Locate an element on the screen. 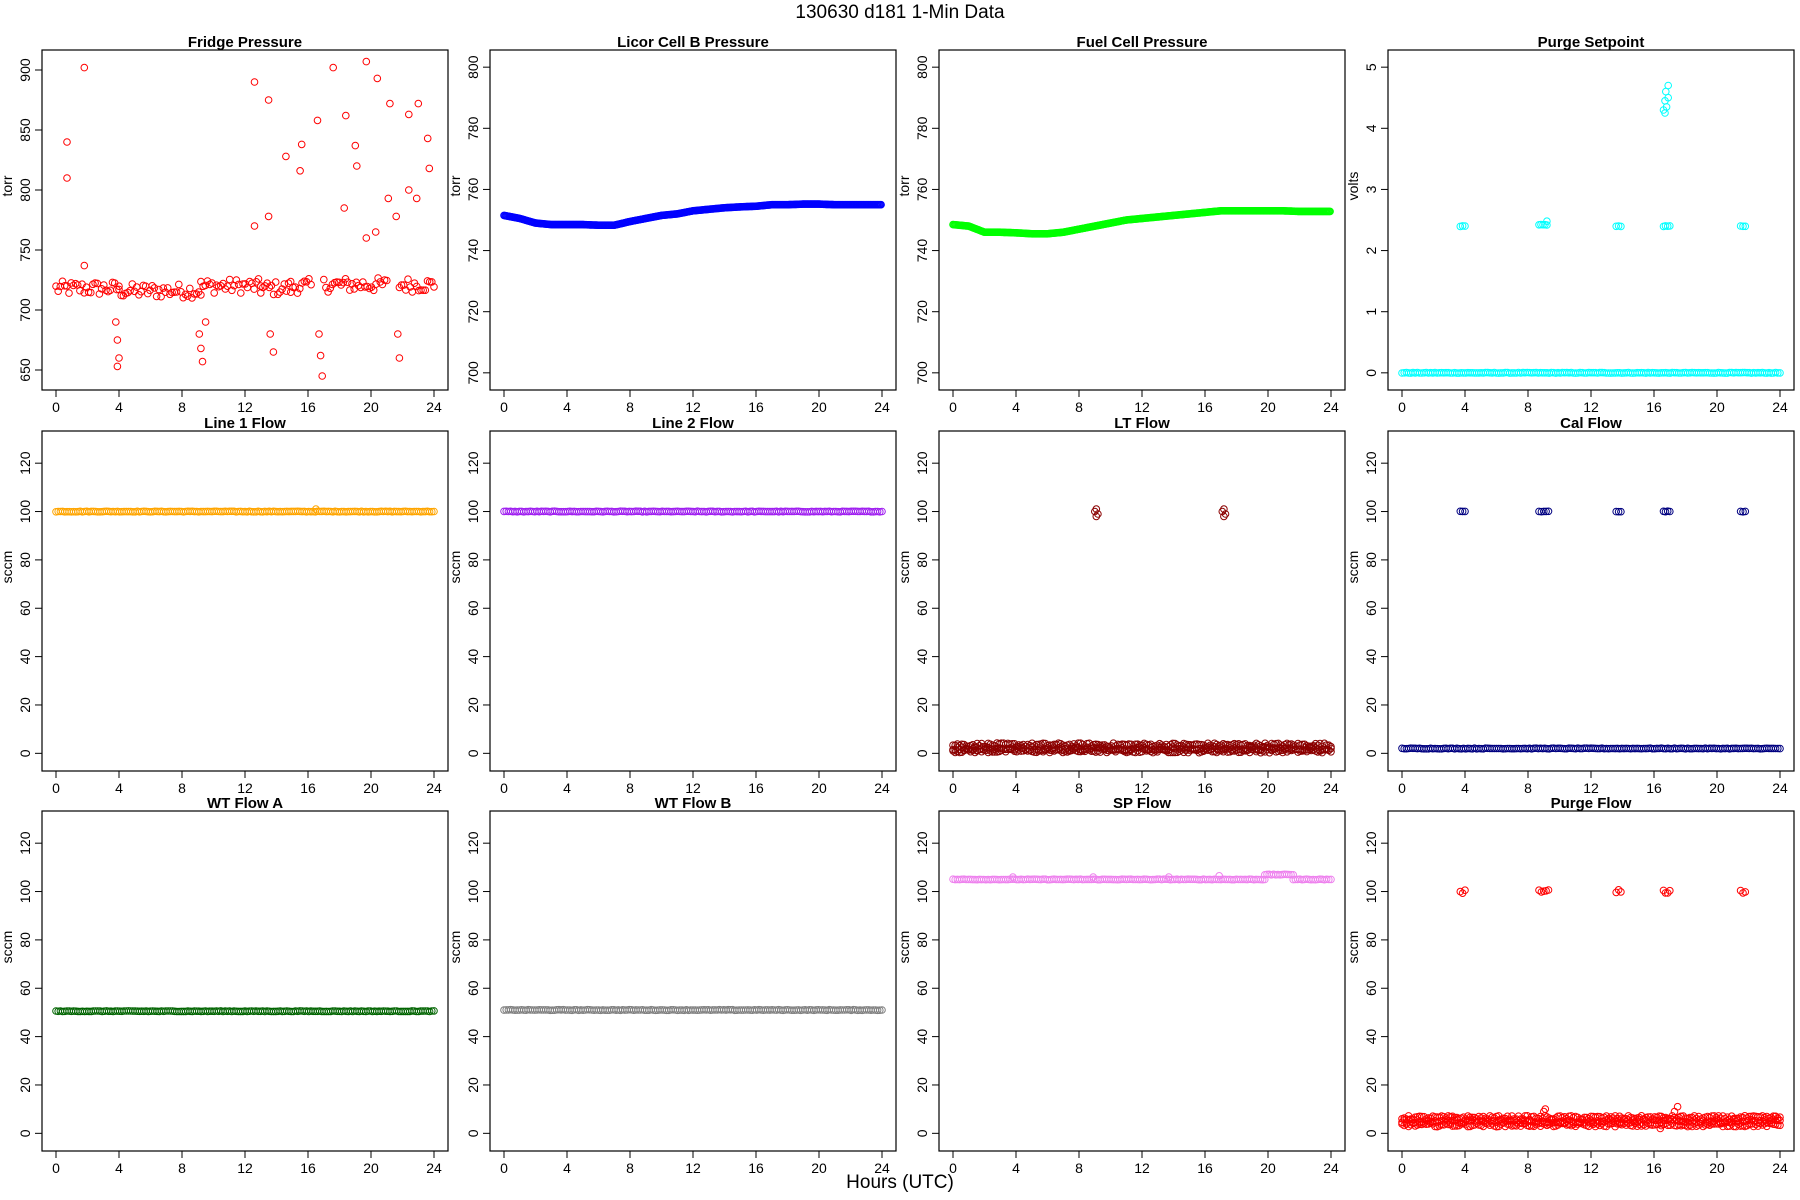 The height and width of the screenshot is (1200, 1800). y-tick-label: 40 is located at coordinates (922, 657).